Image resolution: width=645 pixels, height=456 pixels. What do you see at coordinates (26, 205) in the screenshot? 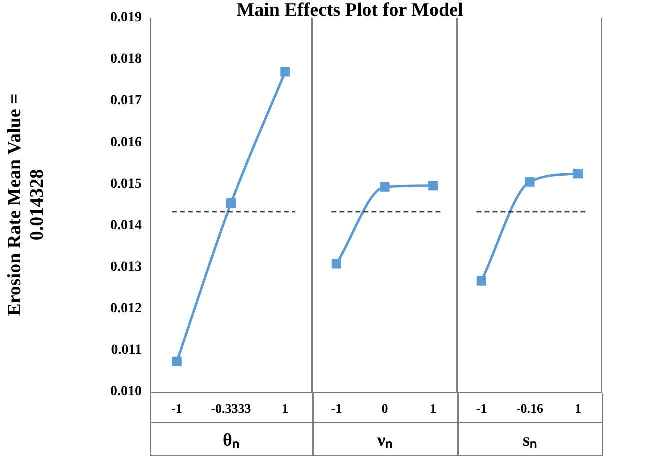
I see `y-axis-title: Erosion Rate Mean Value = 0.014328` at bounding box center [26, 205].